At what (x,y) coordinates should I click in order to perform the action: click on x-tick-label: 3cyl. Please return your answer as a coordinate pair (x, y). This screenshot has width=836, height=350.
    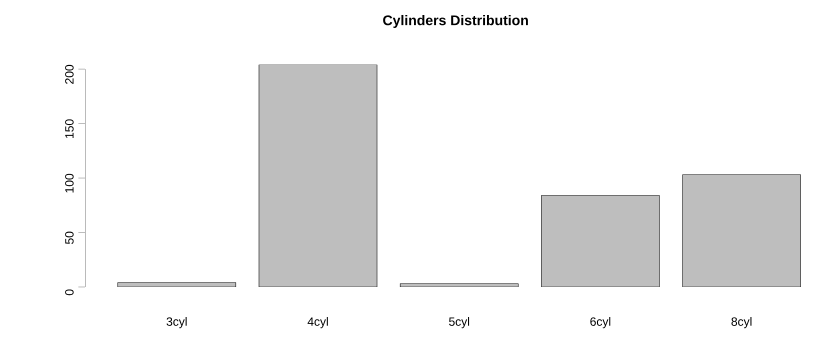
    Looking at the image, I should click on (176, 322).